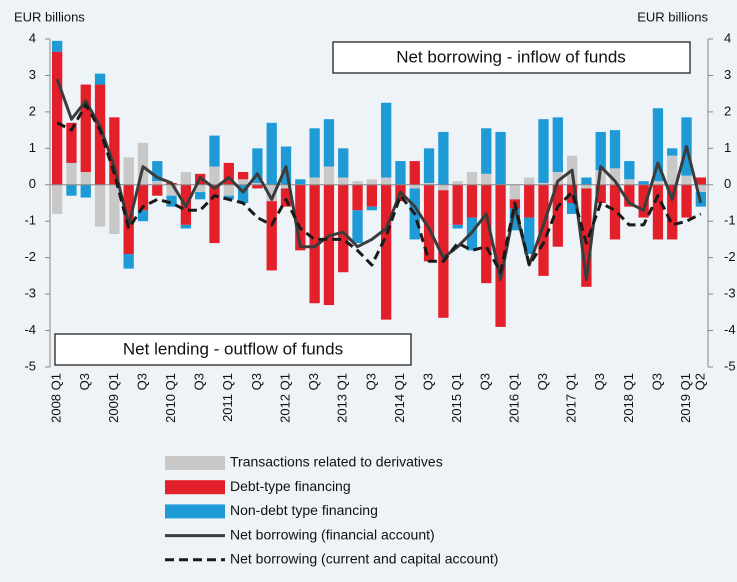  I want to click on y-tick-label: 1, so click(32, 147).